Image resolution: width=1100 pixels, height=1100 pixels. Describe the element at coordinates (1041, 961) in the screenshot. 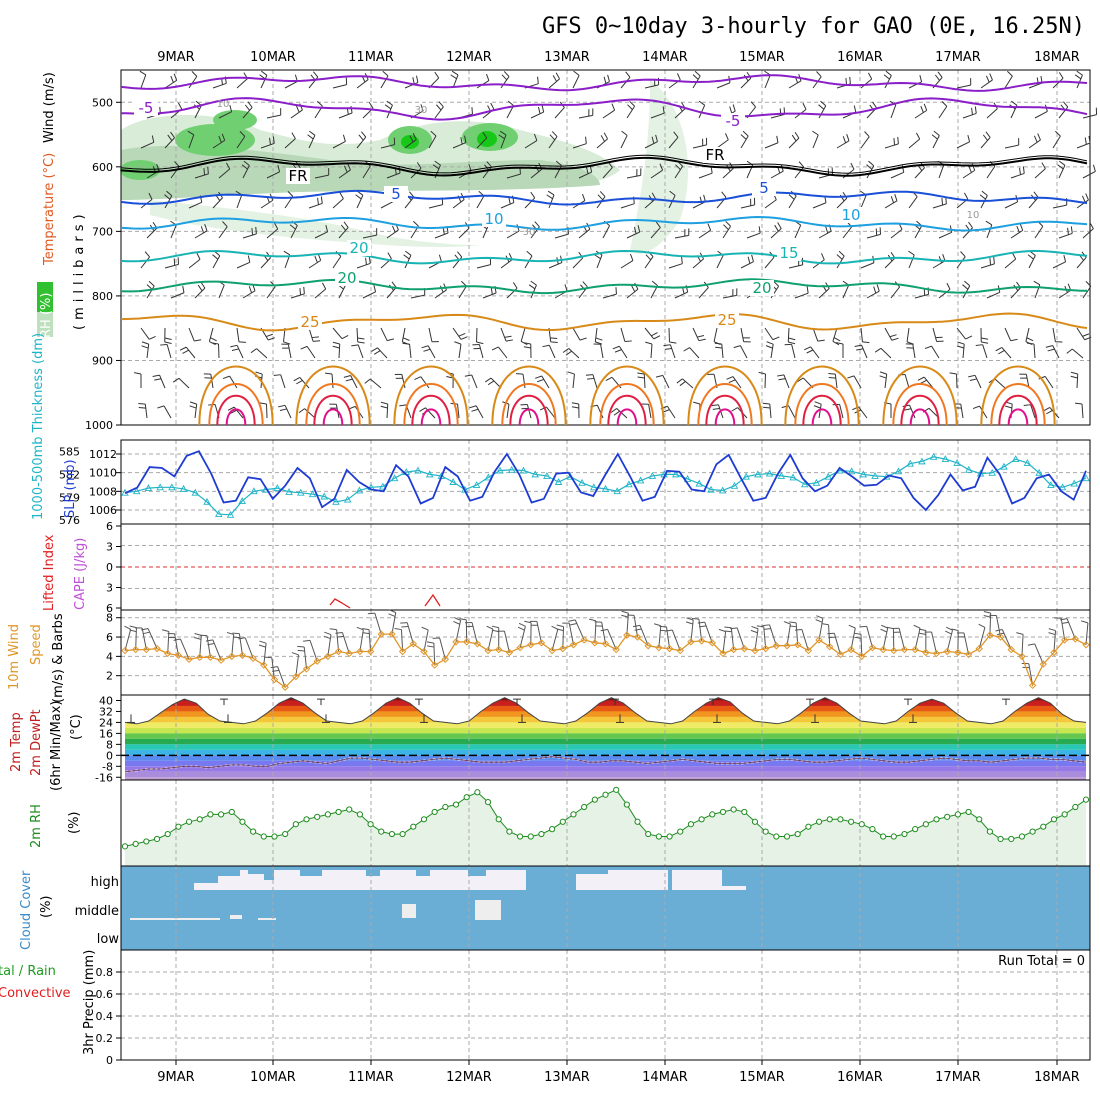

I see `run-total-label: Run Total = 0` at that location.